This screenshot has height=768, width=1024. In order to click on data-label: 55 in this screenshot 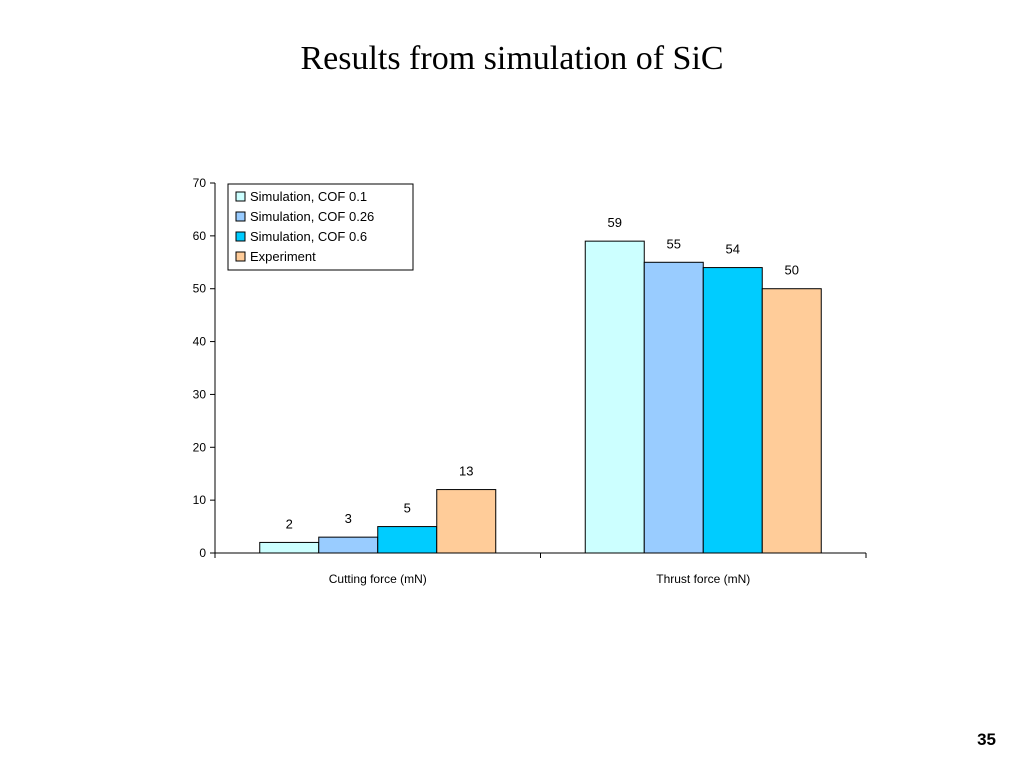, I will do `click(674, 243)`.